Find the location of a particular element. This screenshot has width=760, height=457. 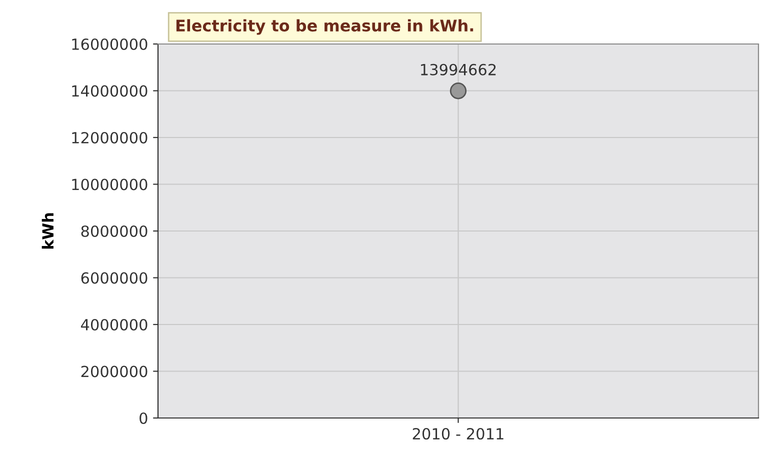

y-axis-title: kWh is located at coordinates (48, 231).